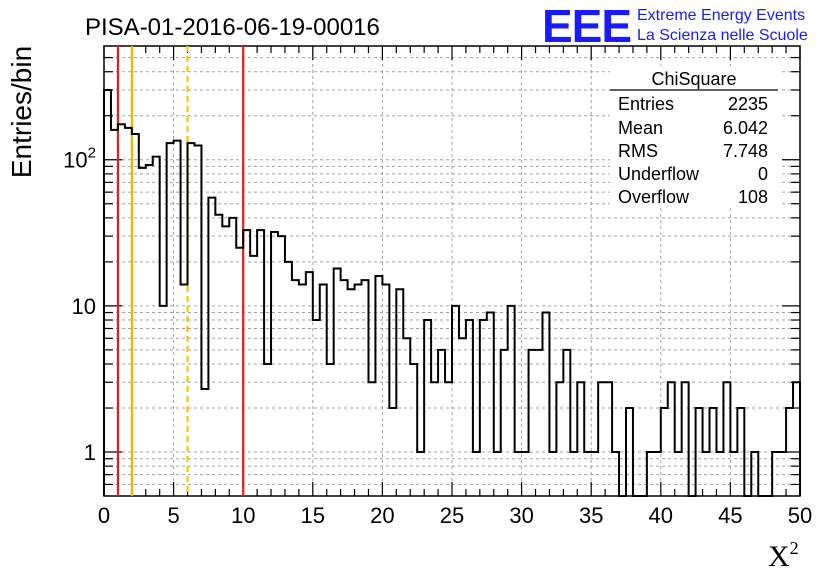 The width and height of the screenshot is (836, 572). Describe the element at coordinates (243, 515) in the screenshot. I see `x-tick-label: 10` at that location.